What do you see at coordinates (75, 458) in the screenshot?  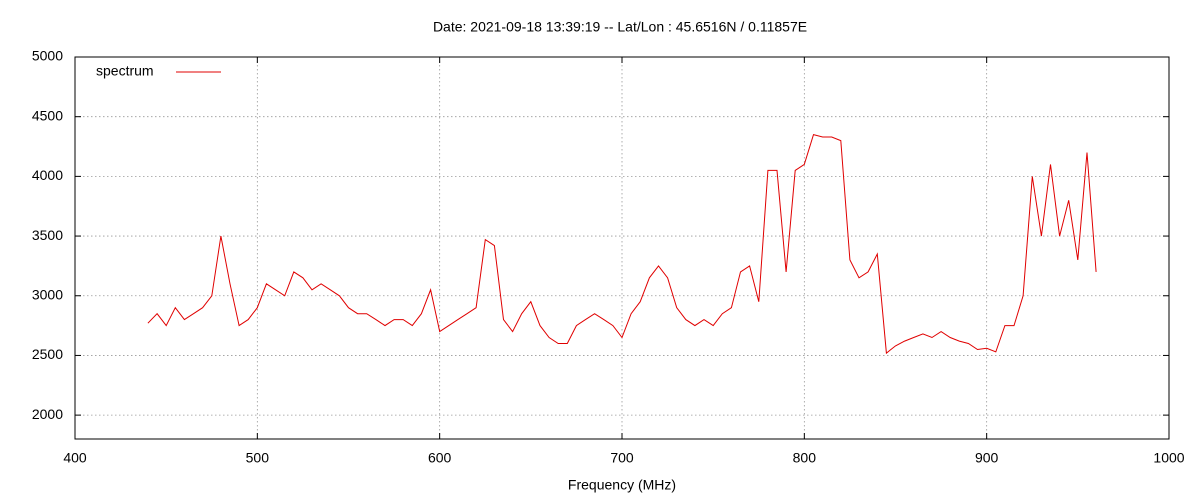 I see `x-tick-label: 400` at bounding box center [75, 458].